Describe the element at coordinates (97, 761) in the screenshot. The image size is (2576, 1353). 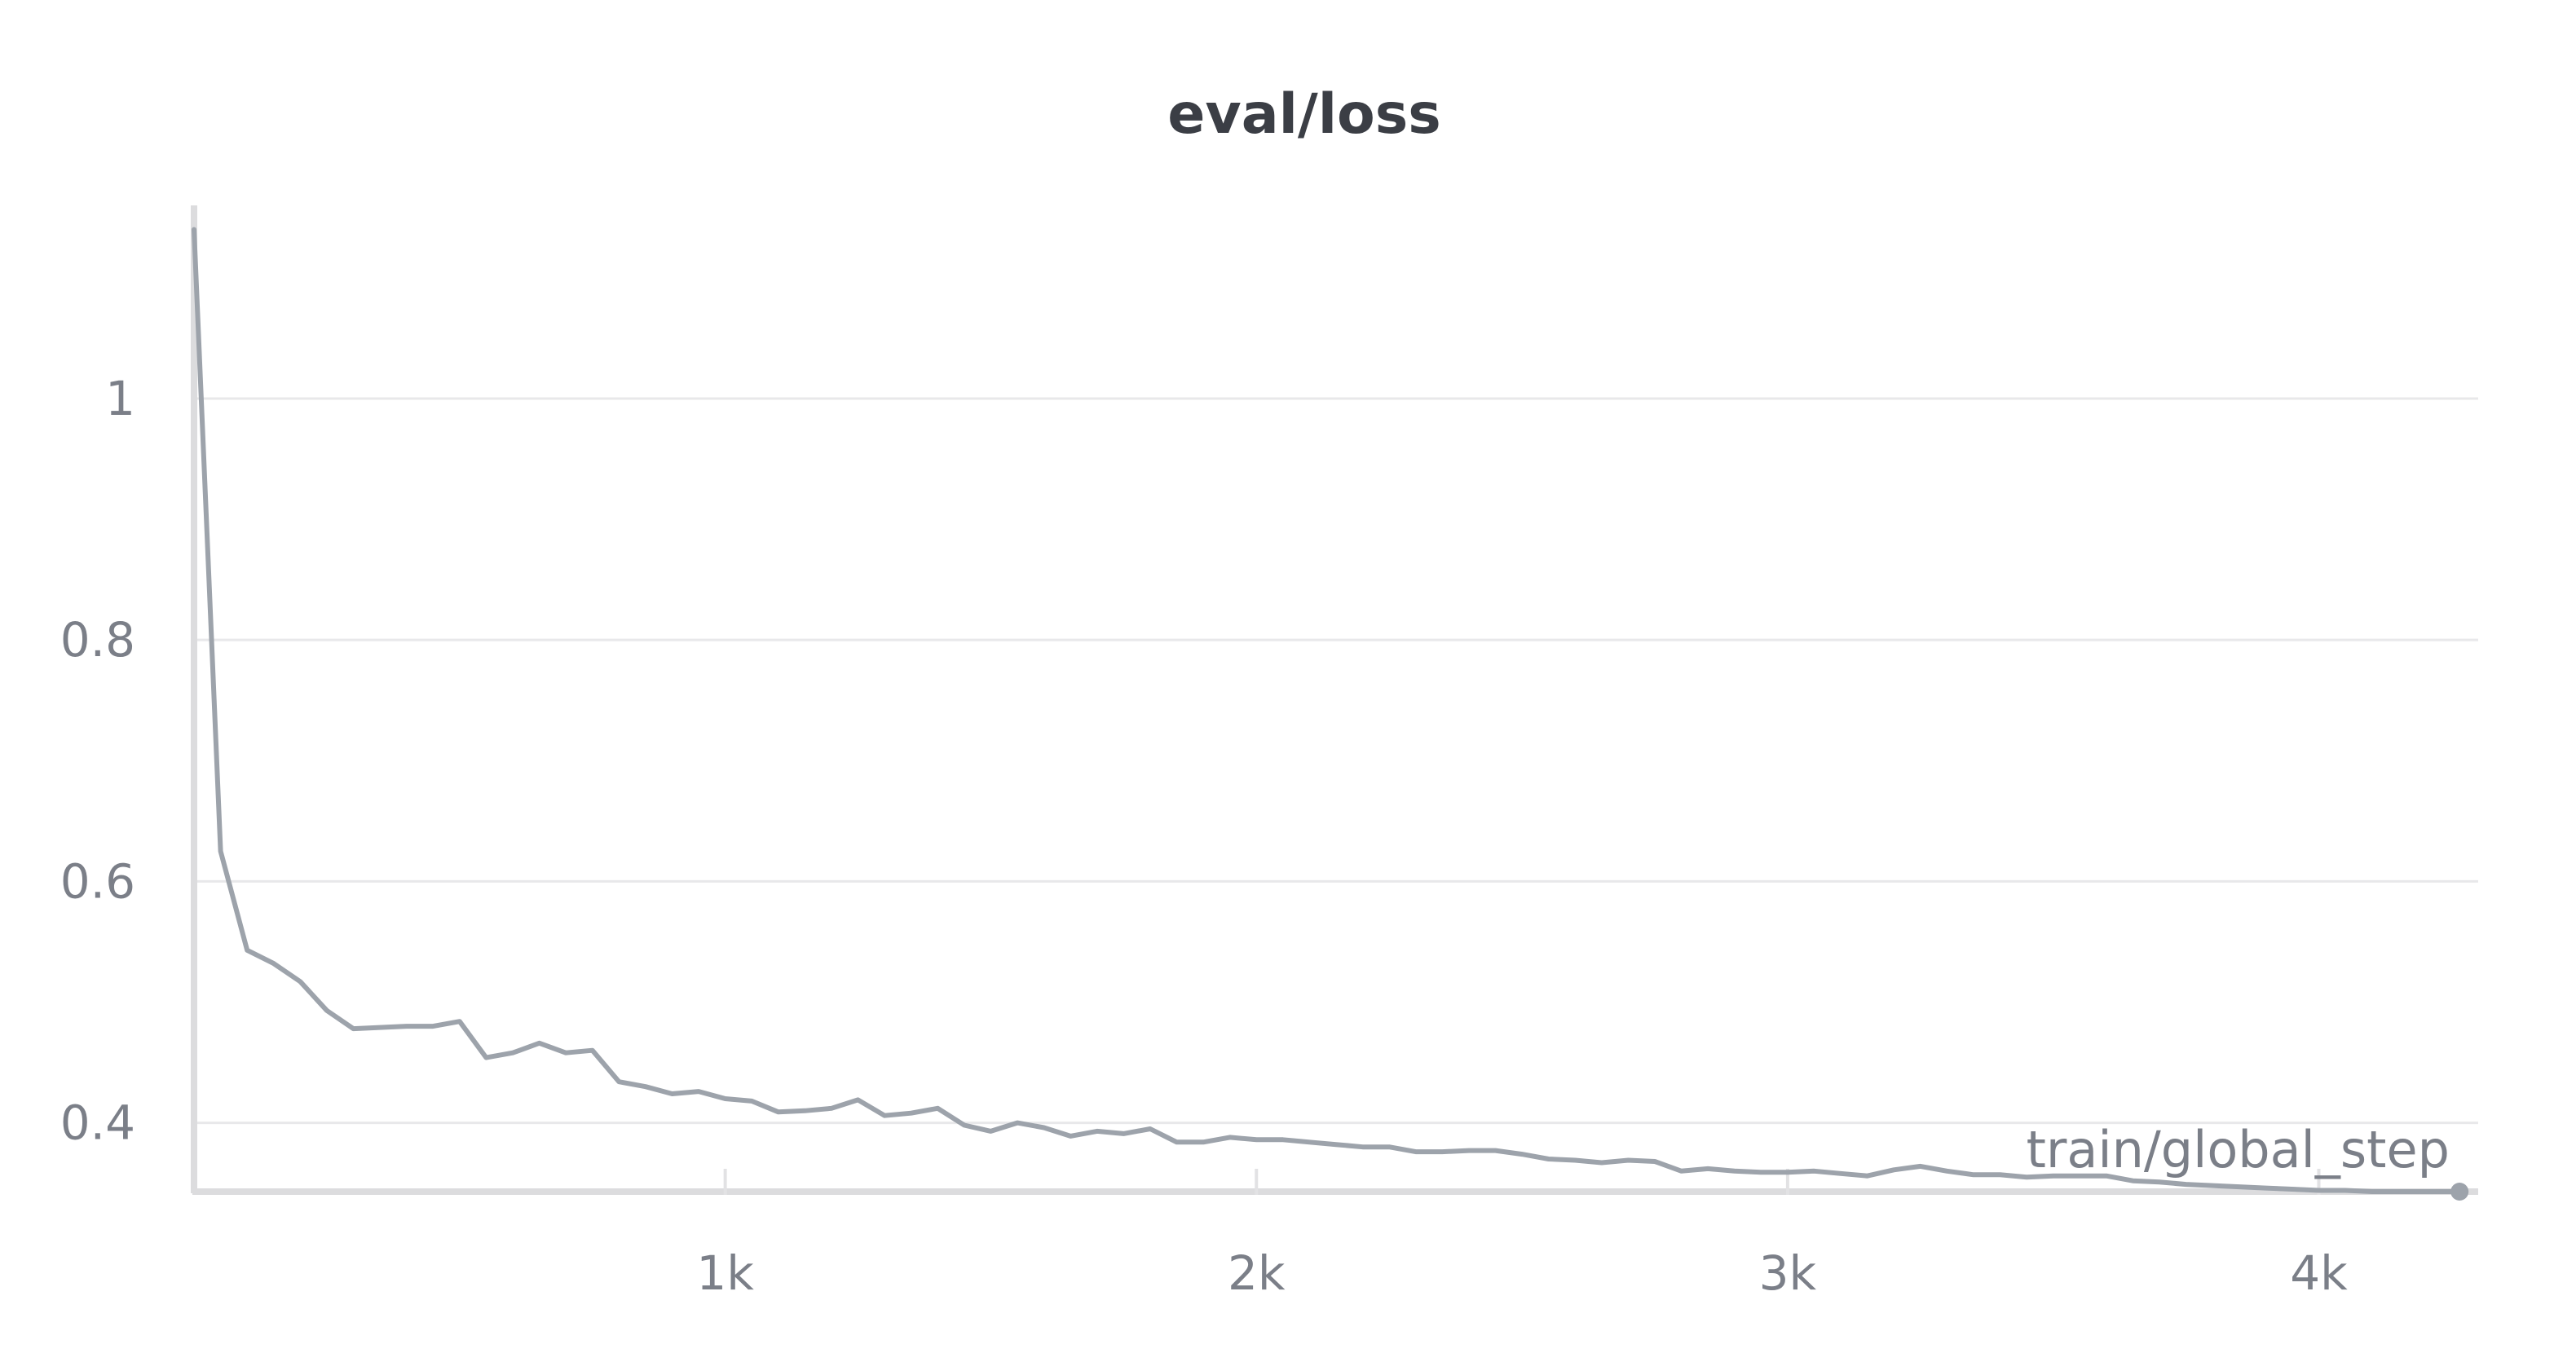
I see `y-axis-ticks: 0.4 0.6 0.8 1` at that location.